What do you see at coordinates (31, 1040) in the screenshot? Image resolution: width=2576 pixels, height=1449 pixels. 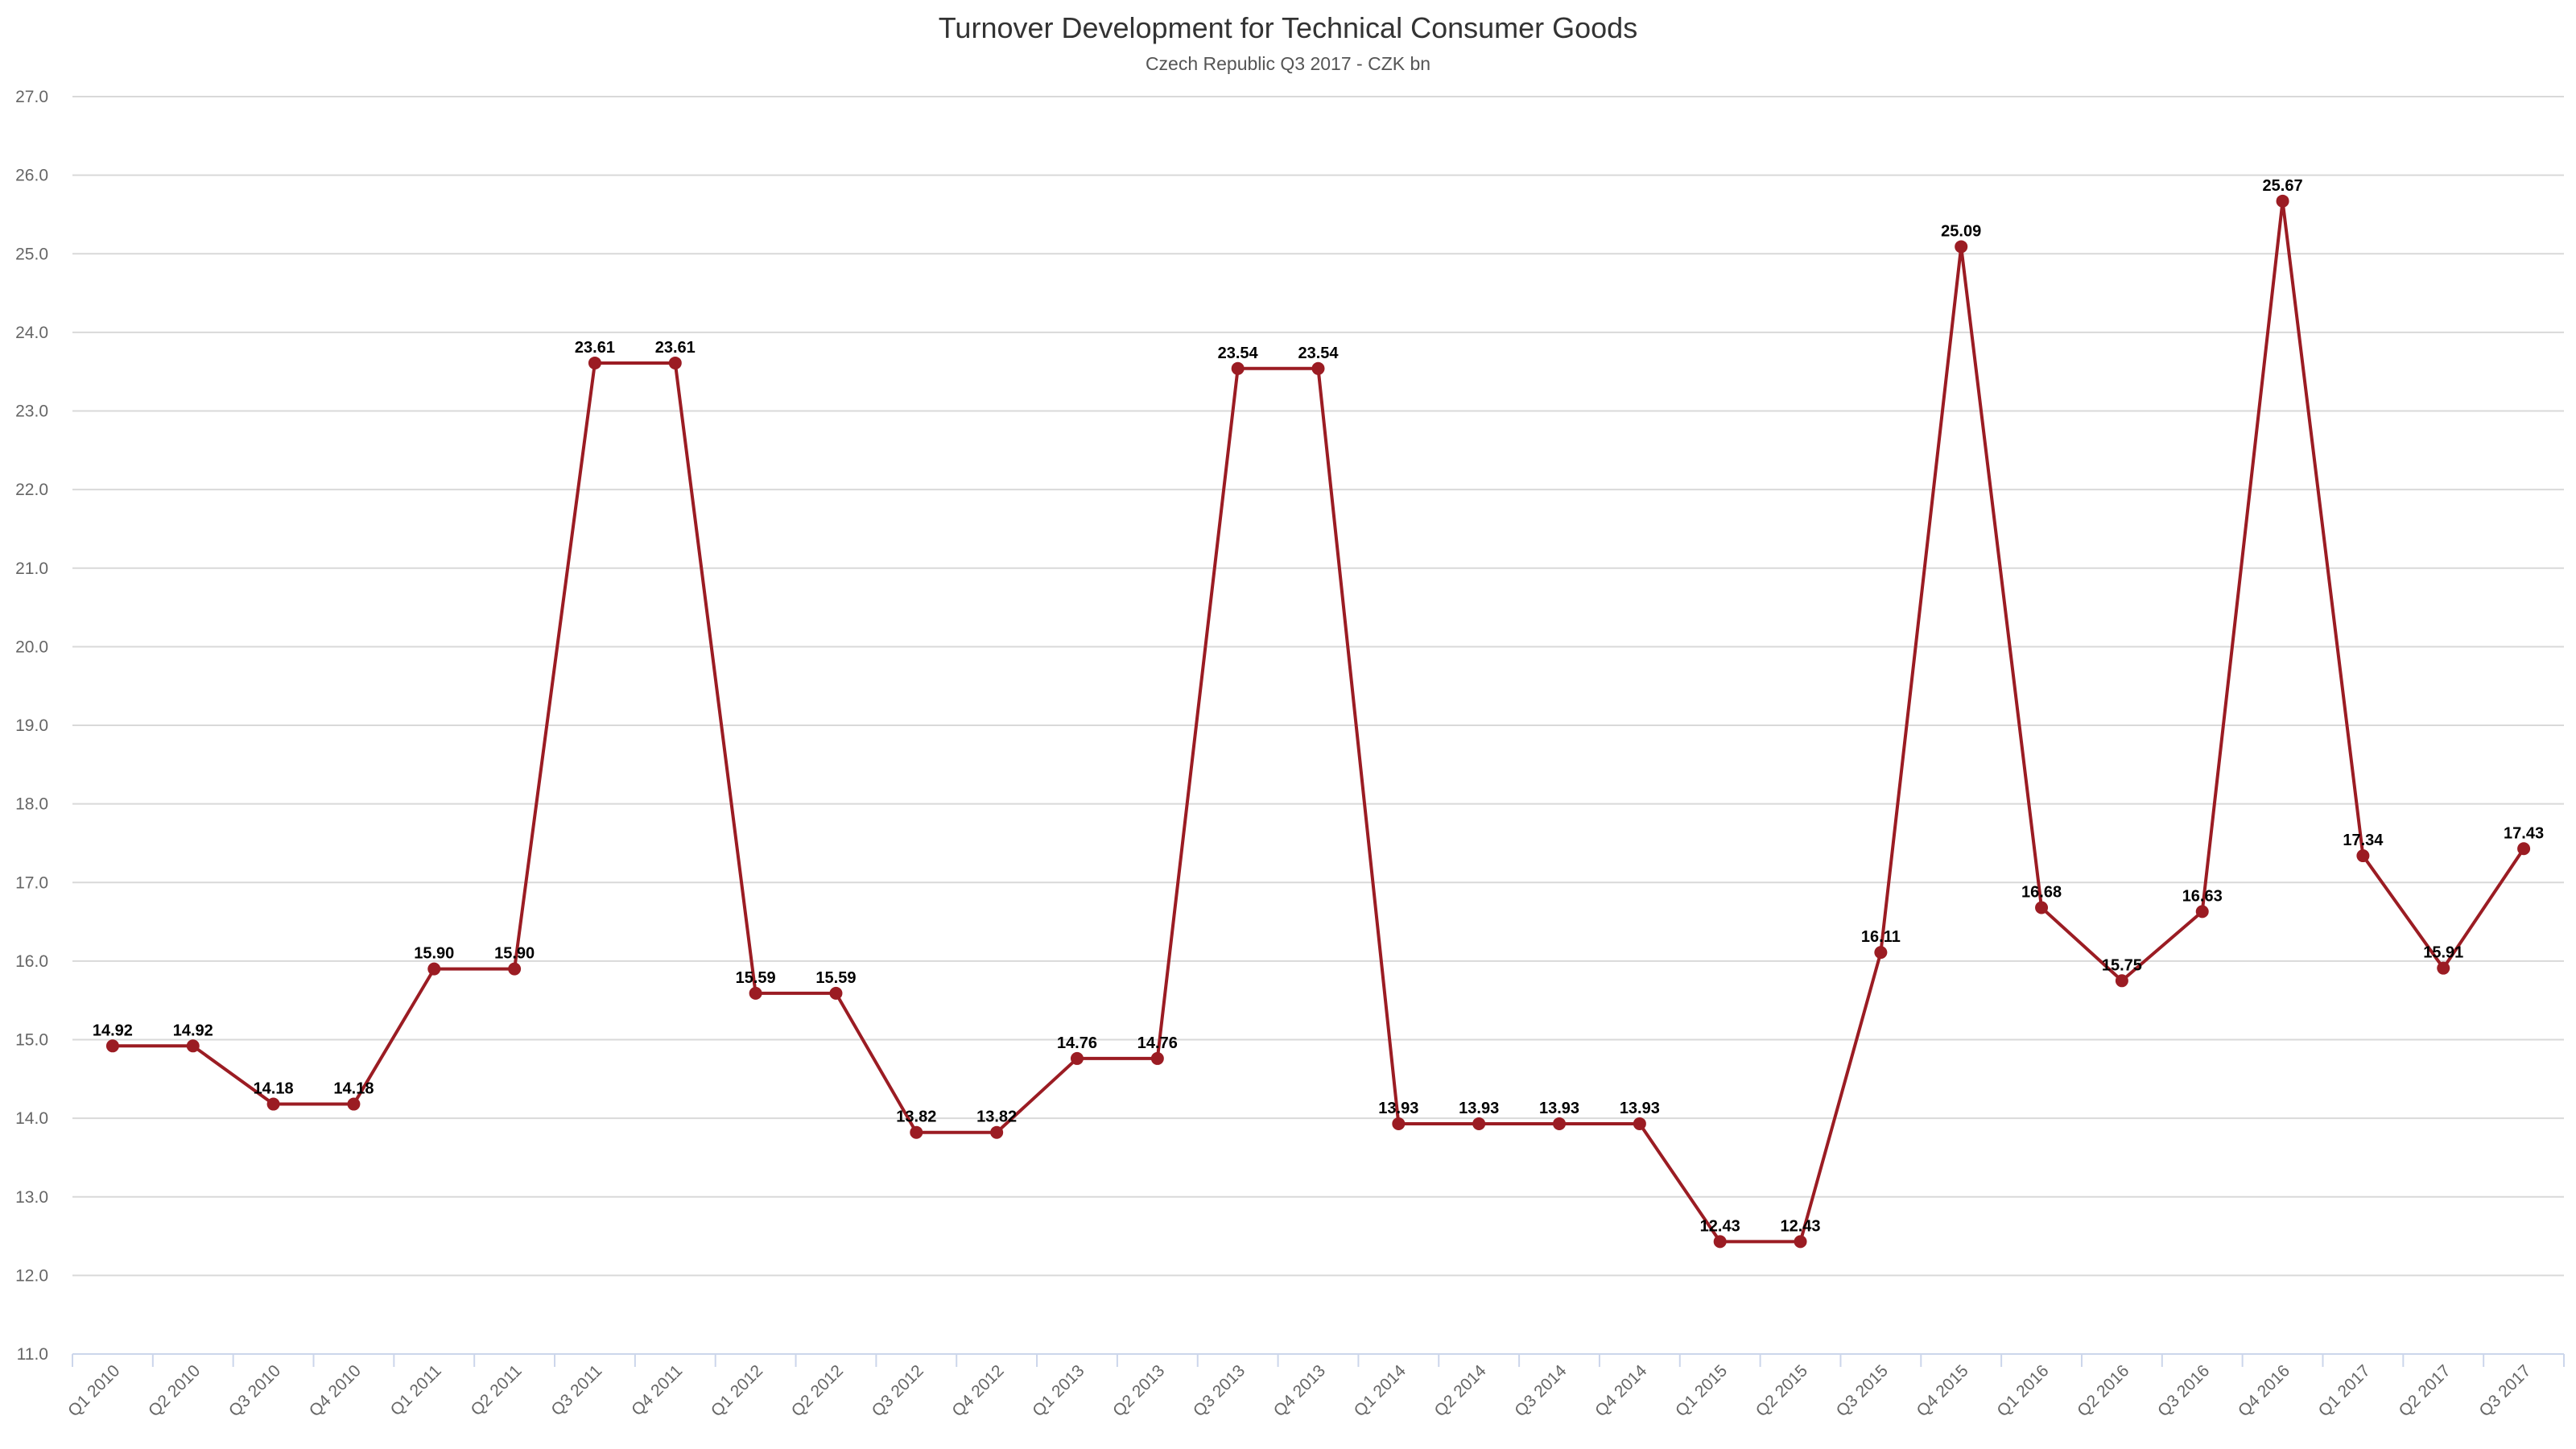 I see `y-tick-label: 15.0` at bounding box center [31, 1040].